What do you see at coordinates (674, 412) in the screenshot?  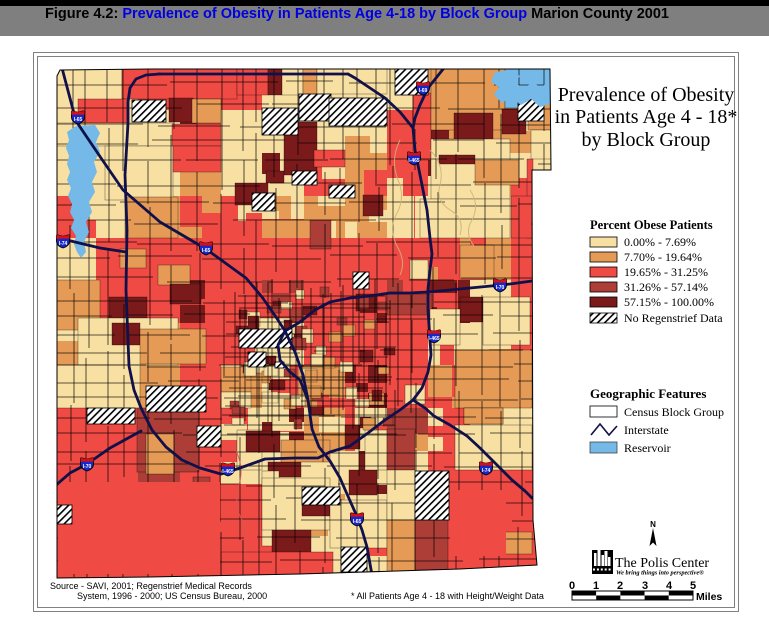 I see `svg-text: Census Block Group` at bounding box center [674, 412].